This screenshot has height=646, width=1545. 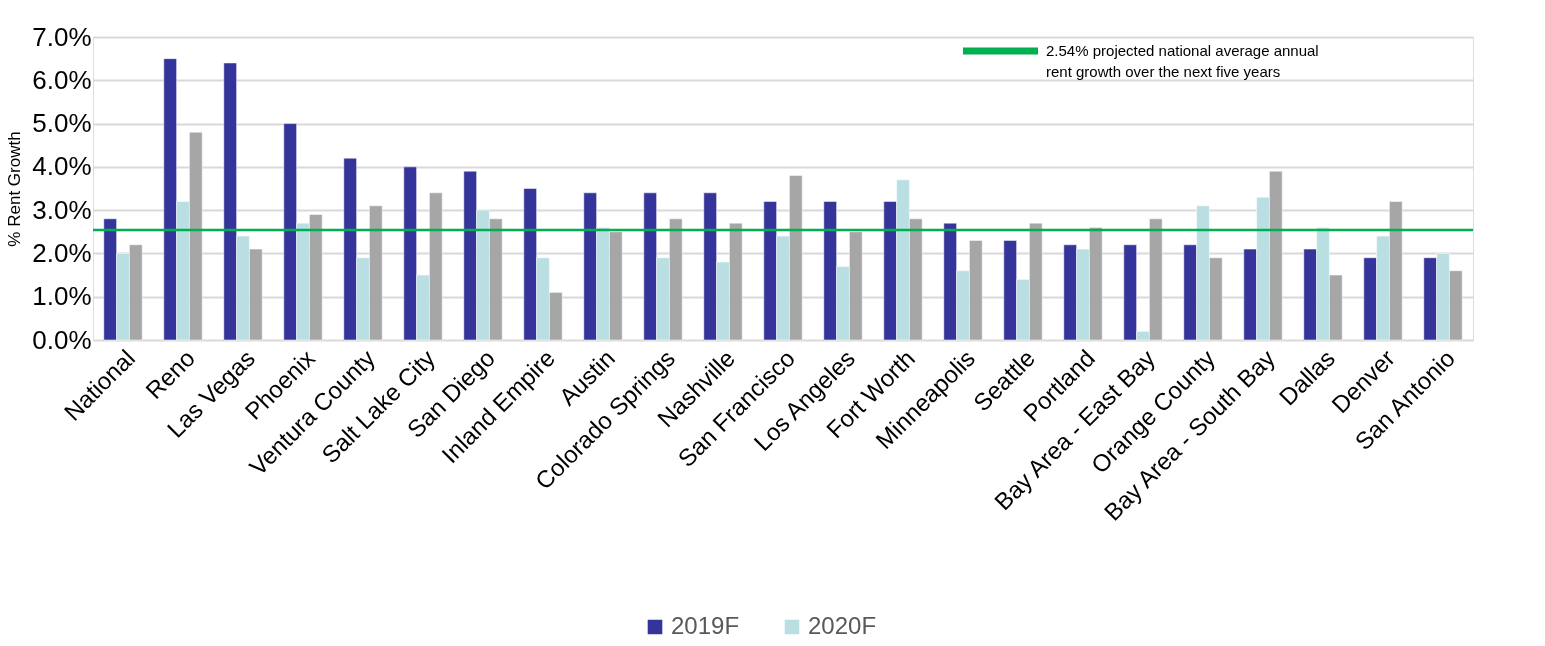 I want to click on y-tick-label: 6.0%, so click(x=62, y=79).